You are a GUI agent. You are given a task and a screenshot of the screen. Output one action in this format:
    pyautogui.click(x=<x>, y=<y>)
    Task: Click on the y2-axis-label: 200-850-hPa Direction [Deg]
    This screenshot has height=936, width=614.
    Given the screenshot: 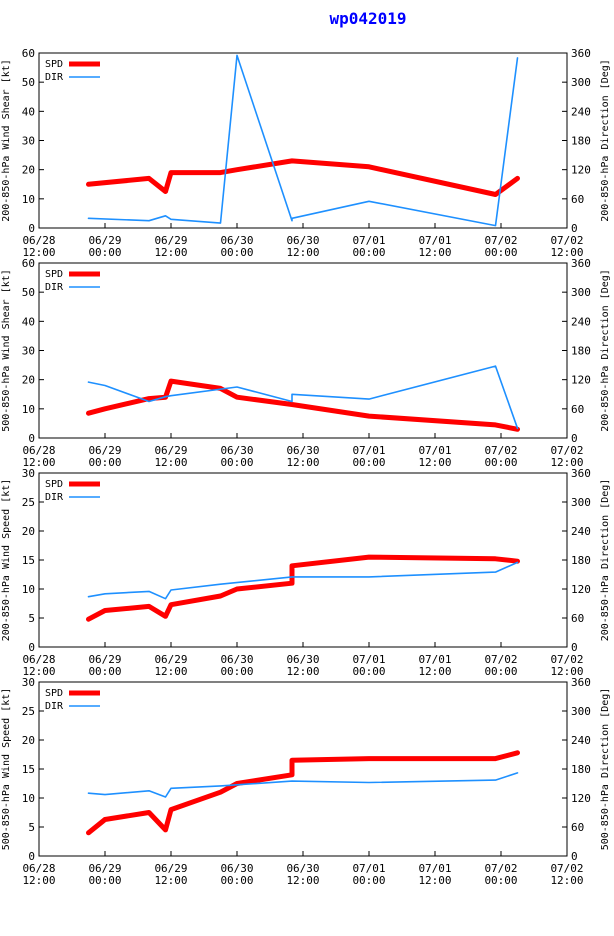 What is the action you would take?
    pyautogui.click(x=605, y=140)
    